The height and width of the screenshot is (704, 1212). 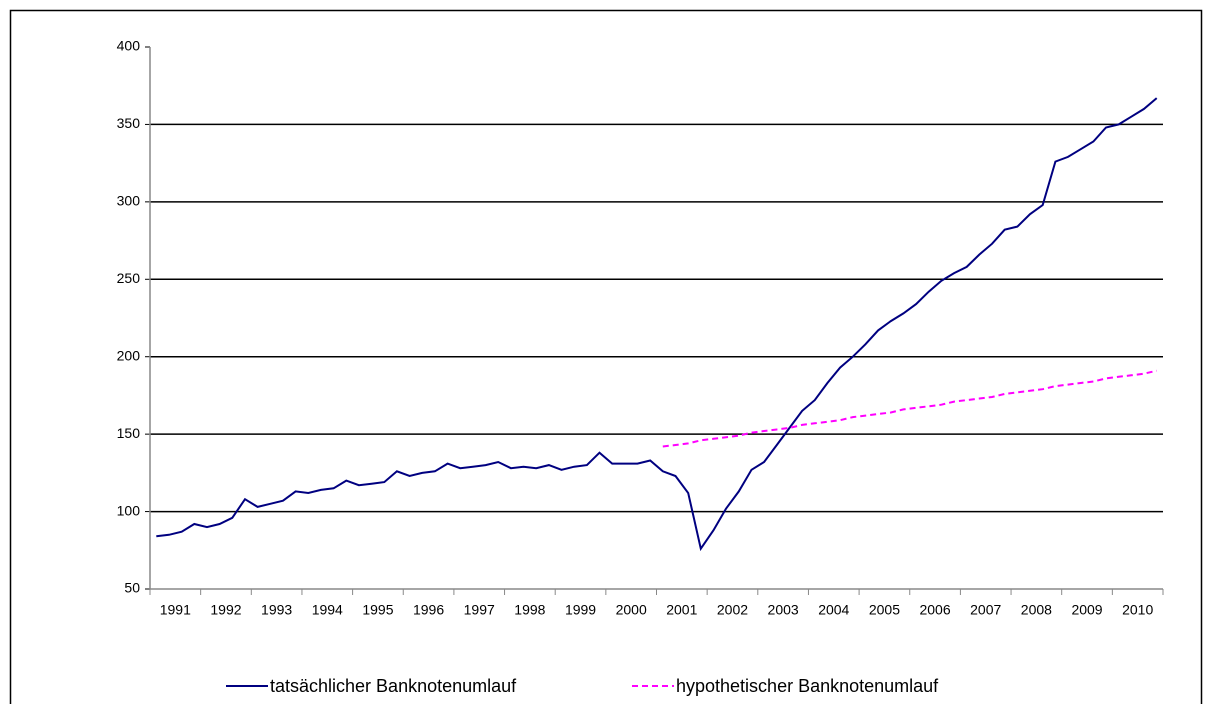 I want to click on y-tick-label: 100, so click(x=129, y=510).